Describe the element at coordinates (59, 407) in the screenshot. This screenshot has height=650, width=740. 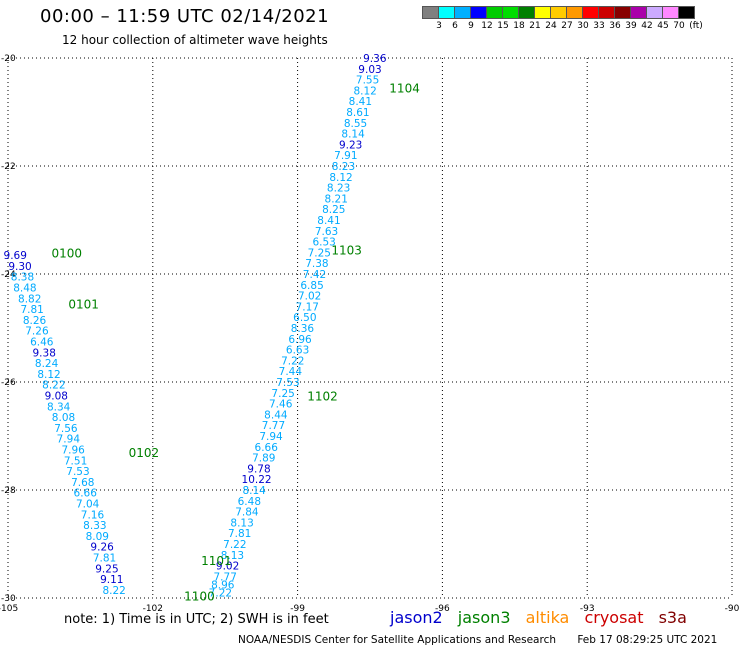
I see `swh-value-label: 8.34` at that location.